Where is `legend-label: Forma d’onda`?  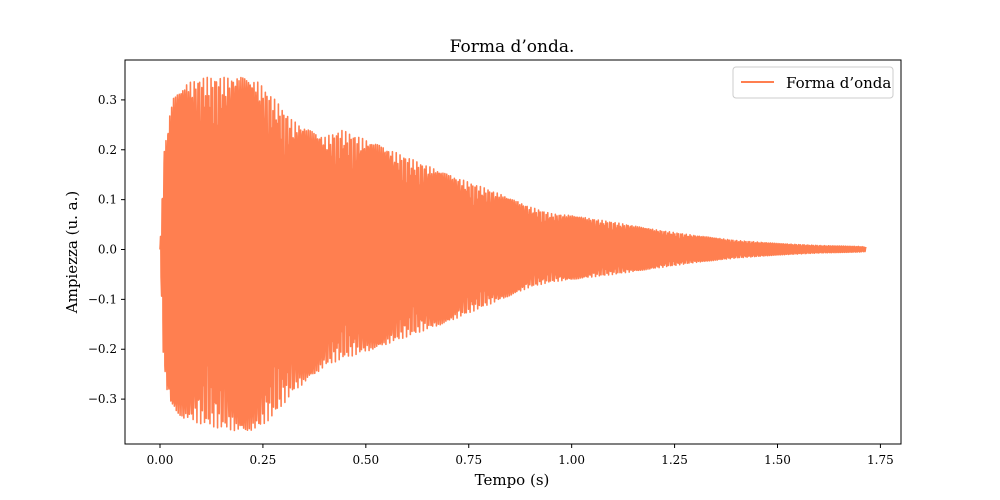
legend-label: Forma d’onda is located at coordinates (838, 83).